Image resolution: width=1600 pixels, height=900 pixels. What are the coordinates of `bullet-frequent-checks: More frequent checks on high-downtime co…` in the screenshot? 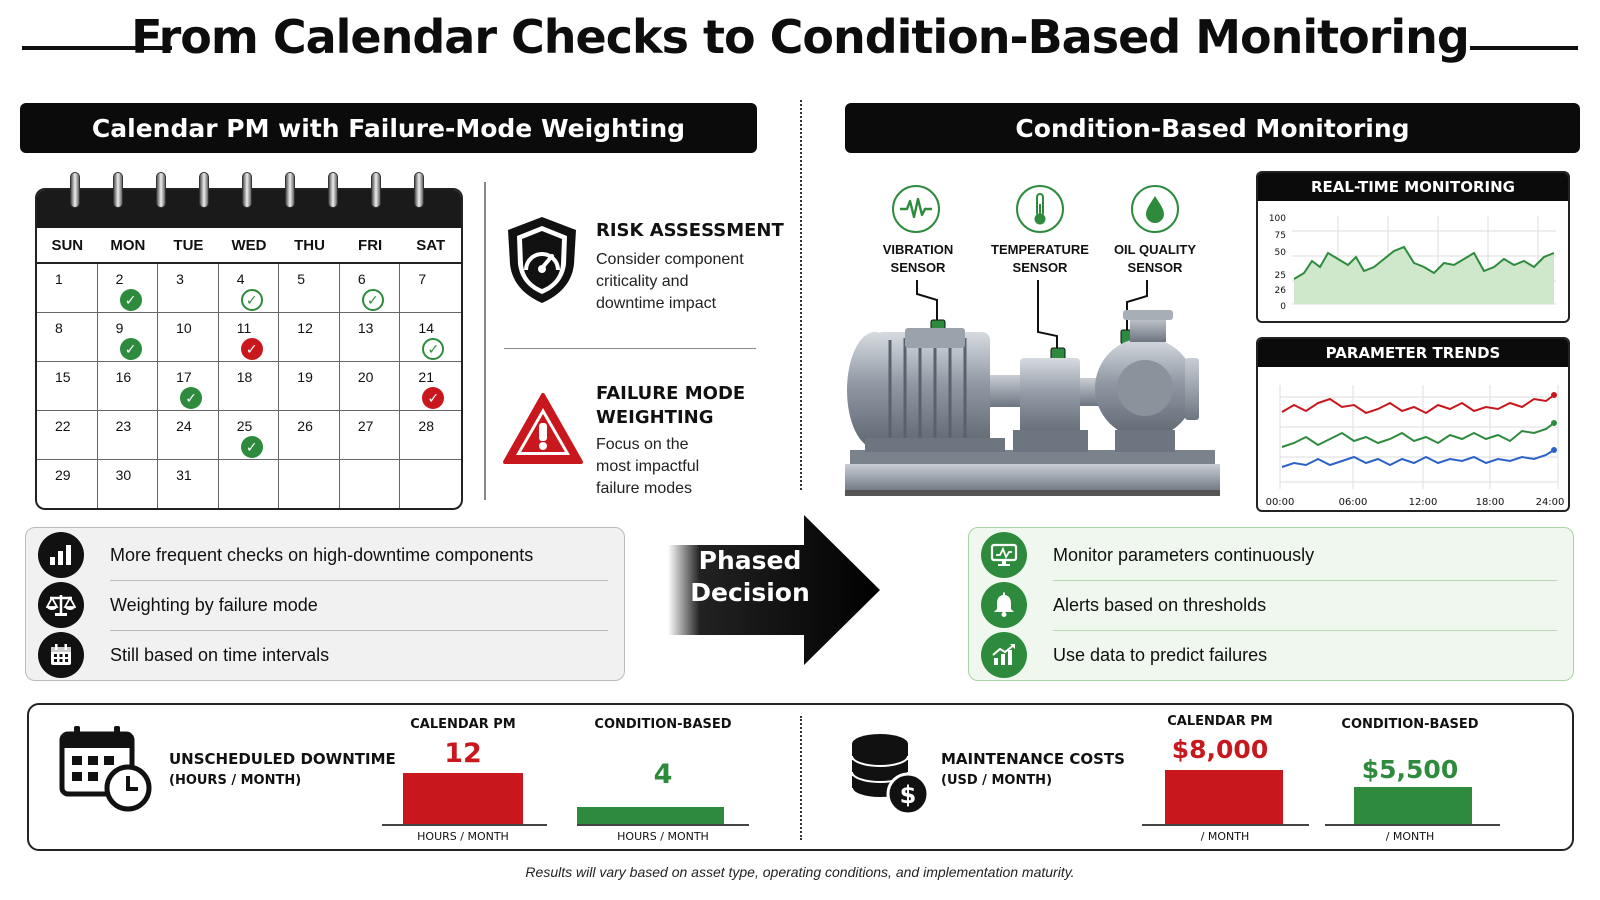 It's located at (325, 555).